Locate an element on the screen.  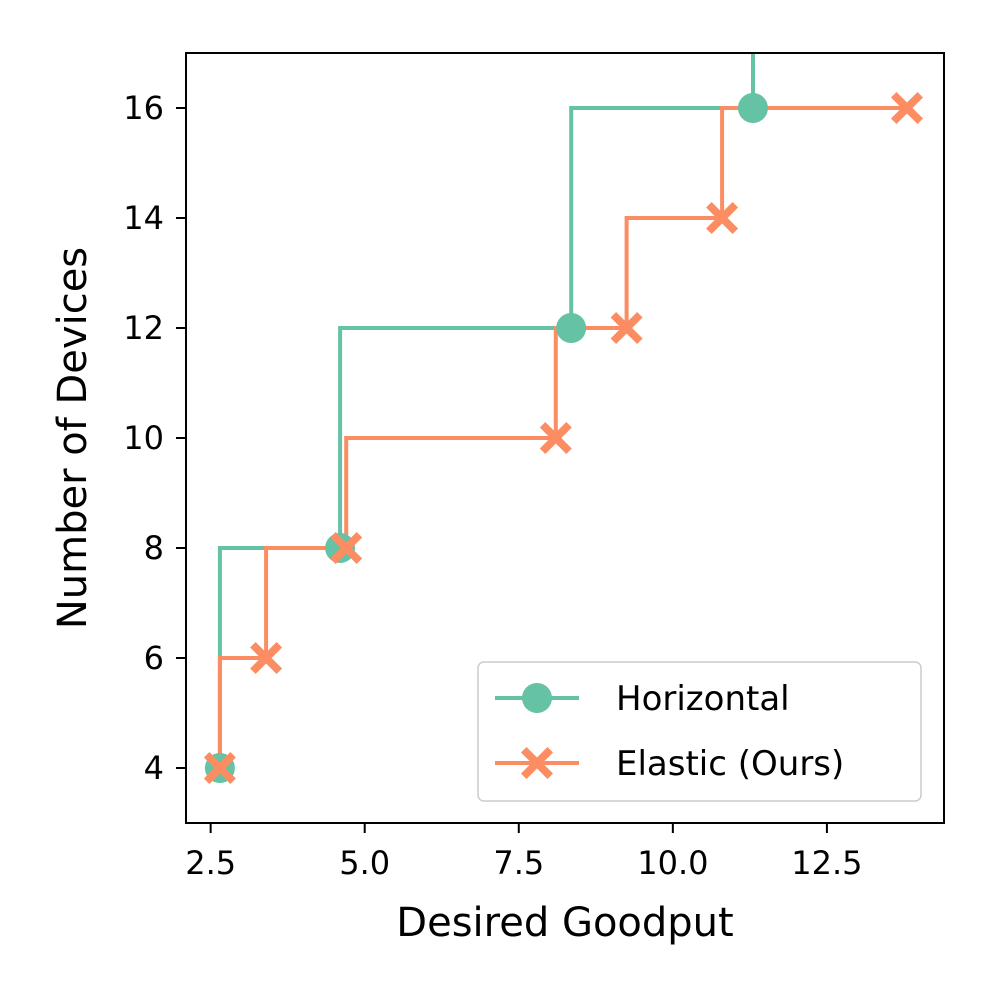
legend-item-horizontal: Horizontal is located at coordinates (642, 699).